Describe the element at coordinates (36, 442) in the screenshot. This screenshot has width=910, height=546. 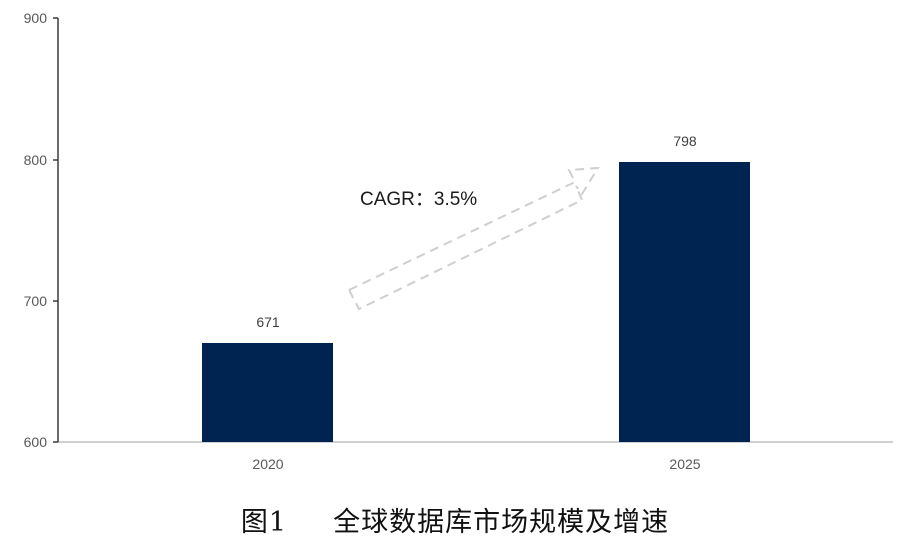
I see `y-tick-600: 600` at that location.